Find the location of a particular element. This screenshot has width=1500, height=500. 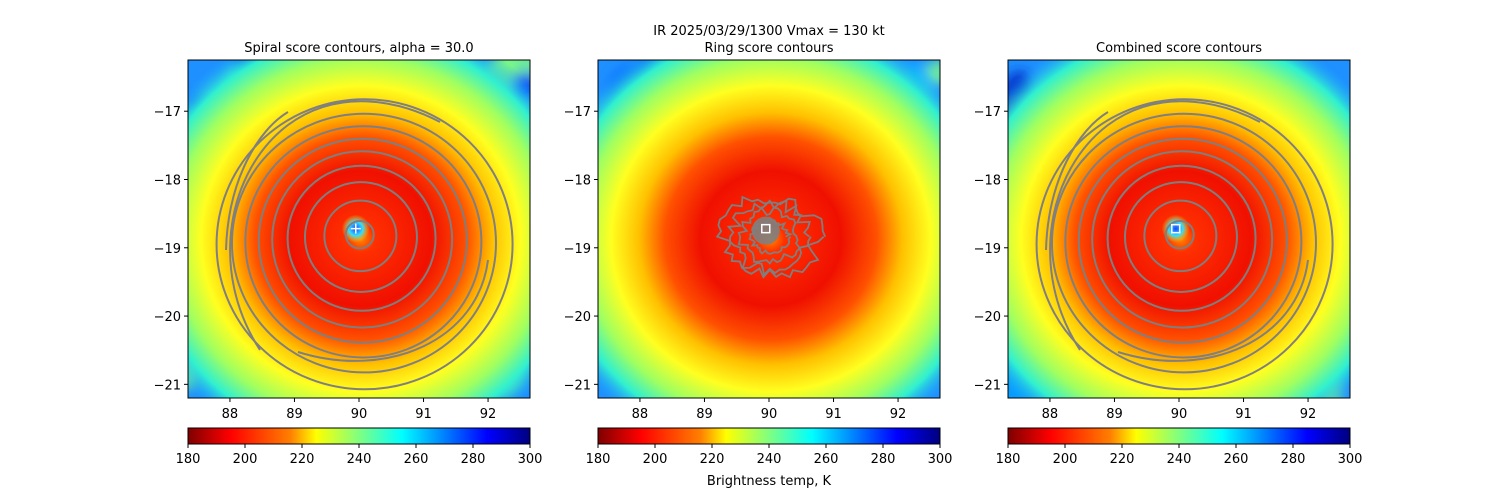

panel-title: Combined score contours is located at coordinates (1179, 48).